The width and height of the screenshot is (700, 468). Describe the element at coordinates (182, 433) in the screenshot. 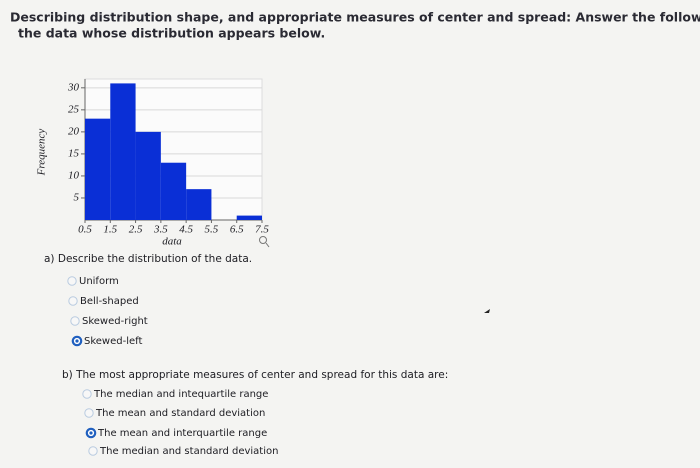

I see `radio-option-label: The mean and interquartile range` at that location.